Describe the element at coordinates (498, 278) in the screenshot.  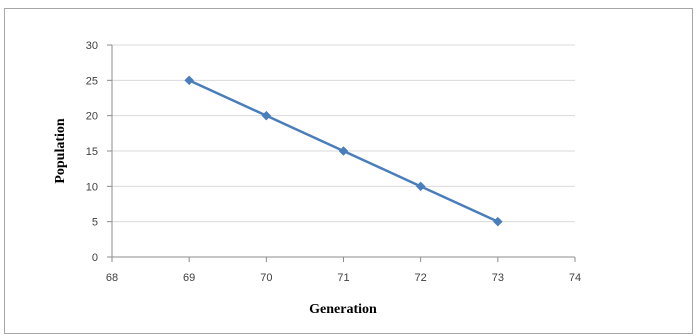
I see `x-tick-label: 73` at that location.